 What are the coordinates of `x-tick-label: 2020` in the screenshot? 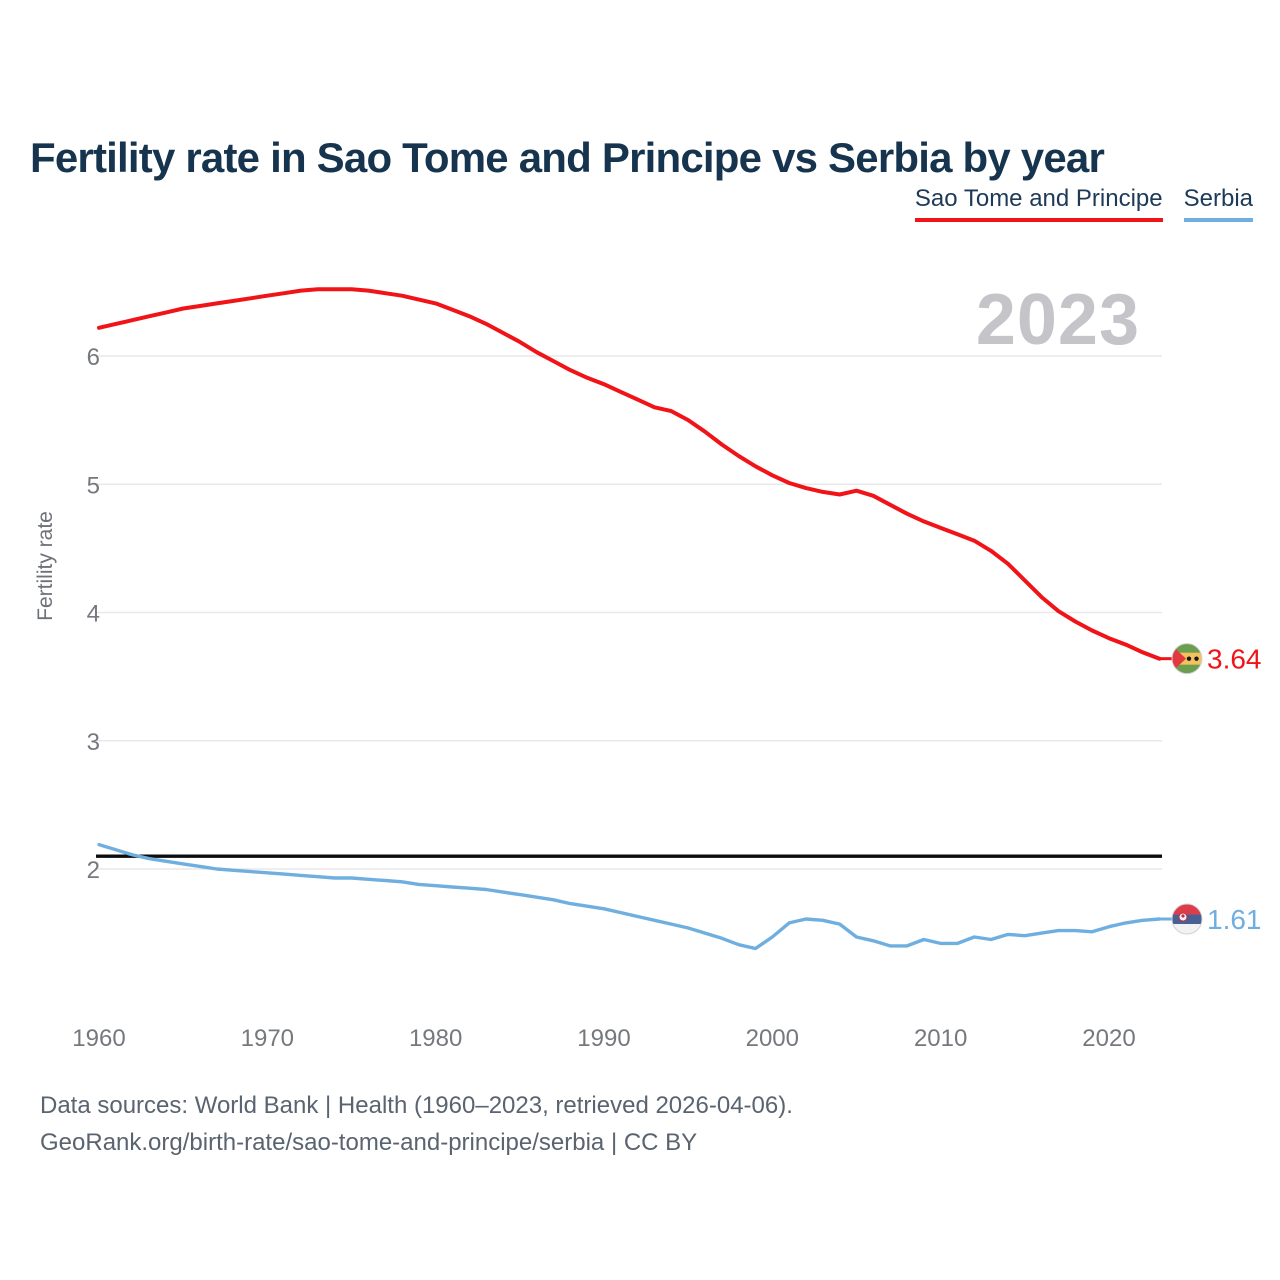 It's located at (1108, 1038).